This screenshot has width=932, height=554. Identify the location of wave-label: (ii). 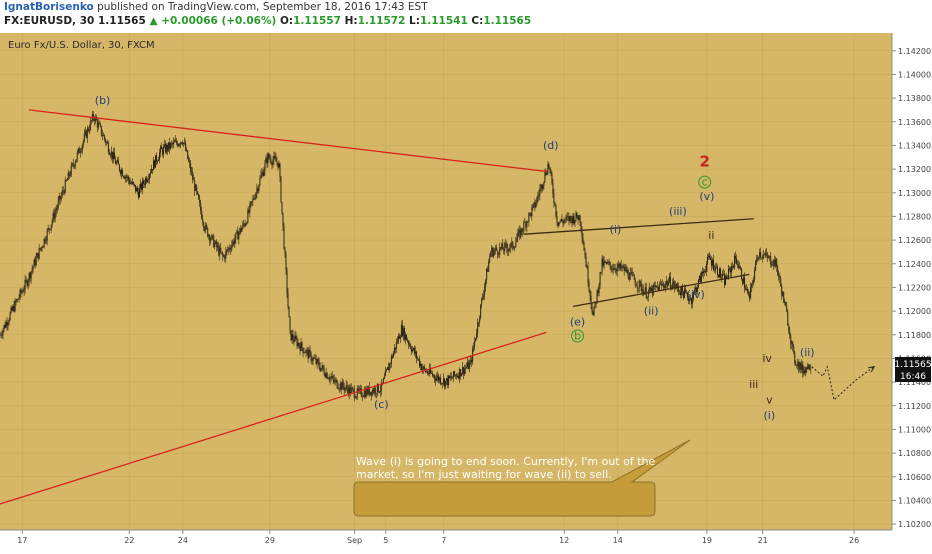
(807, 352).